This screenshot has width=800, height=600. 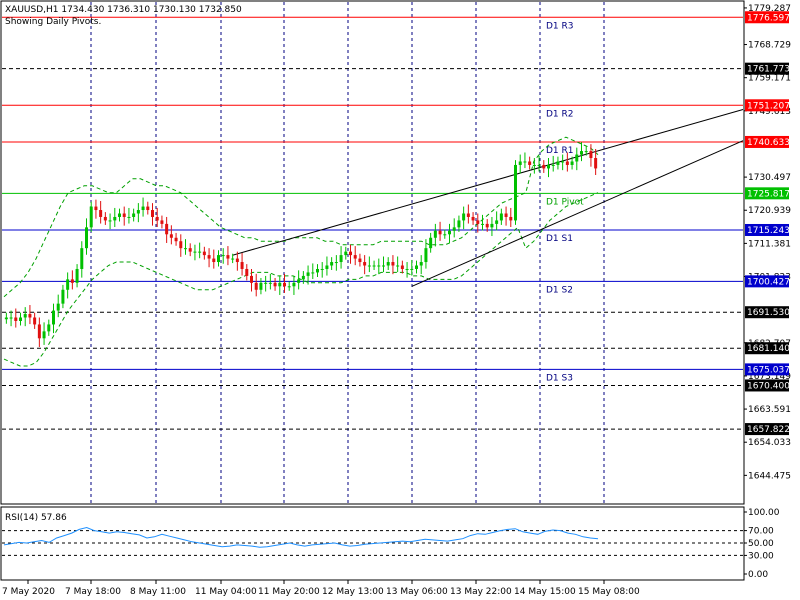 I want to click on channel-lower-line, so click(x=577, y=213).